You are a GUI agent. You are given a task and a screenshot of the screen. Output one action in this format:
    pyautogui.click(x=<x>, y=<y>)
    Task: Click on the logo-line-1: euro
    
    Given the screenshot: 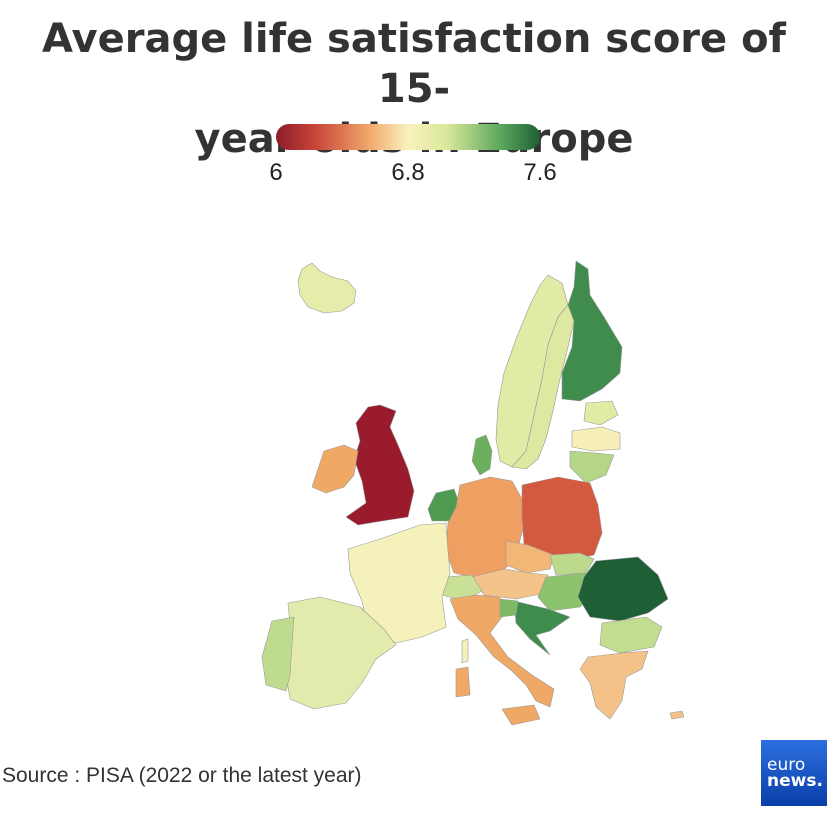 What is the action you would take?
    pyautogui.click(x=786, y=765)
    